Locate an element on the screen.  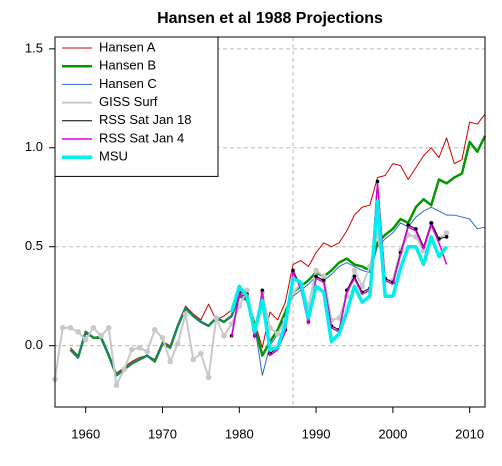
x-tick-label: 1980 is located at coordinates (239, 433).